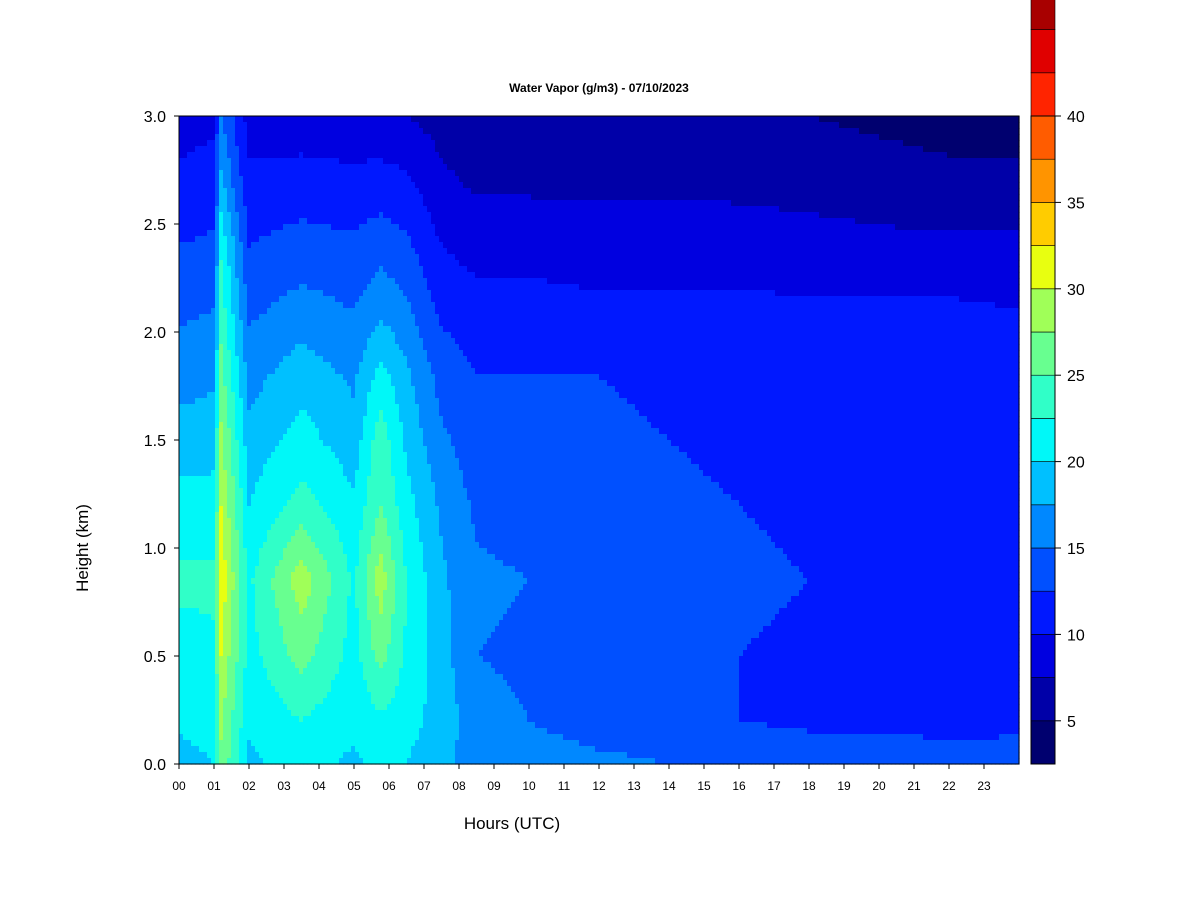 The image size is (1200, 900). What do you see at coordinates (369, 245) in the screenshot?
I see `heatmap-cell-r21-c47` at bounding box center [369, 245].